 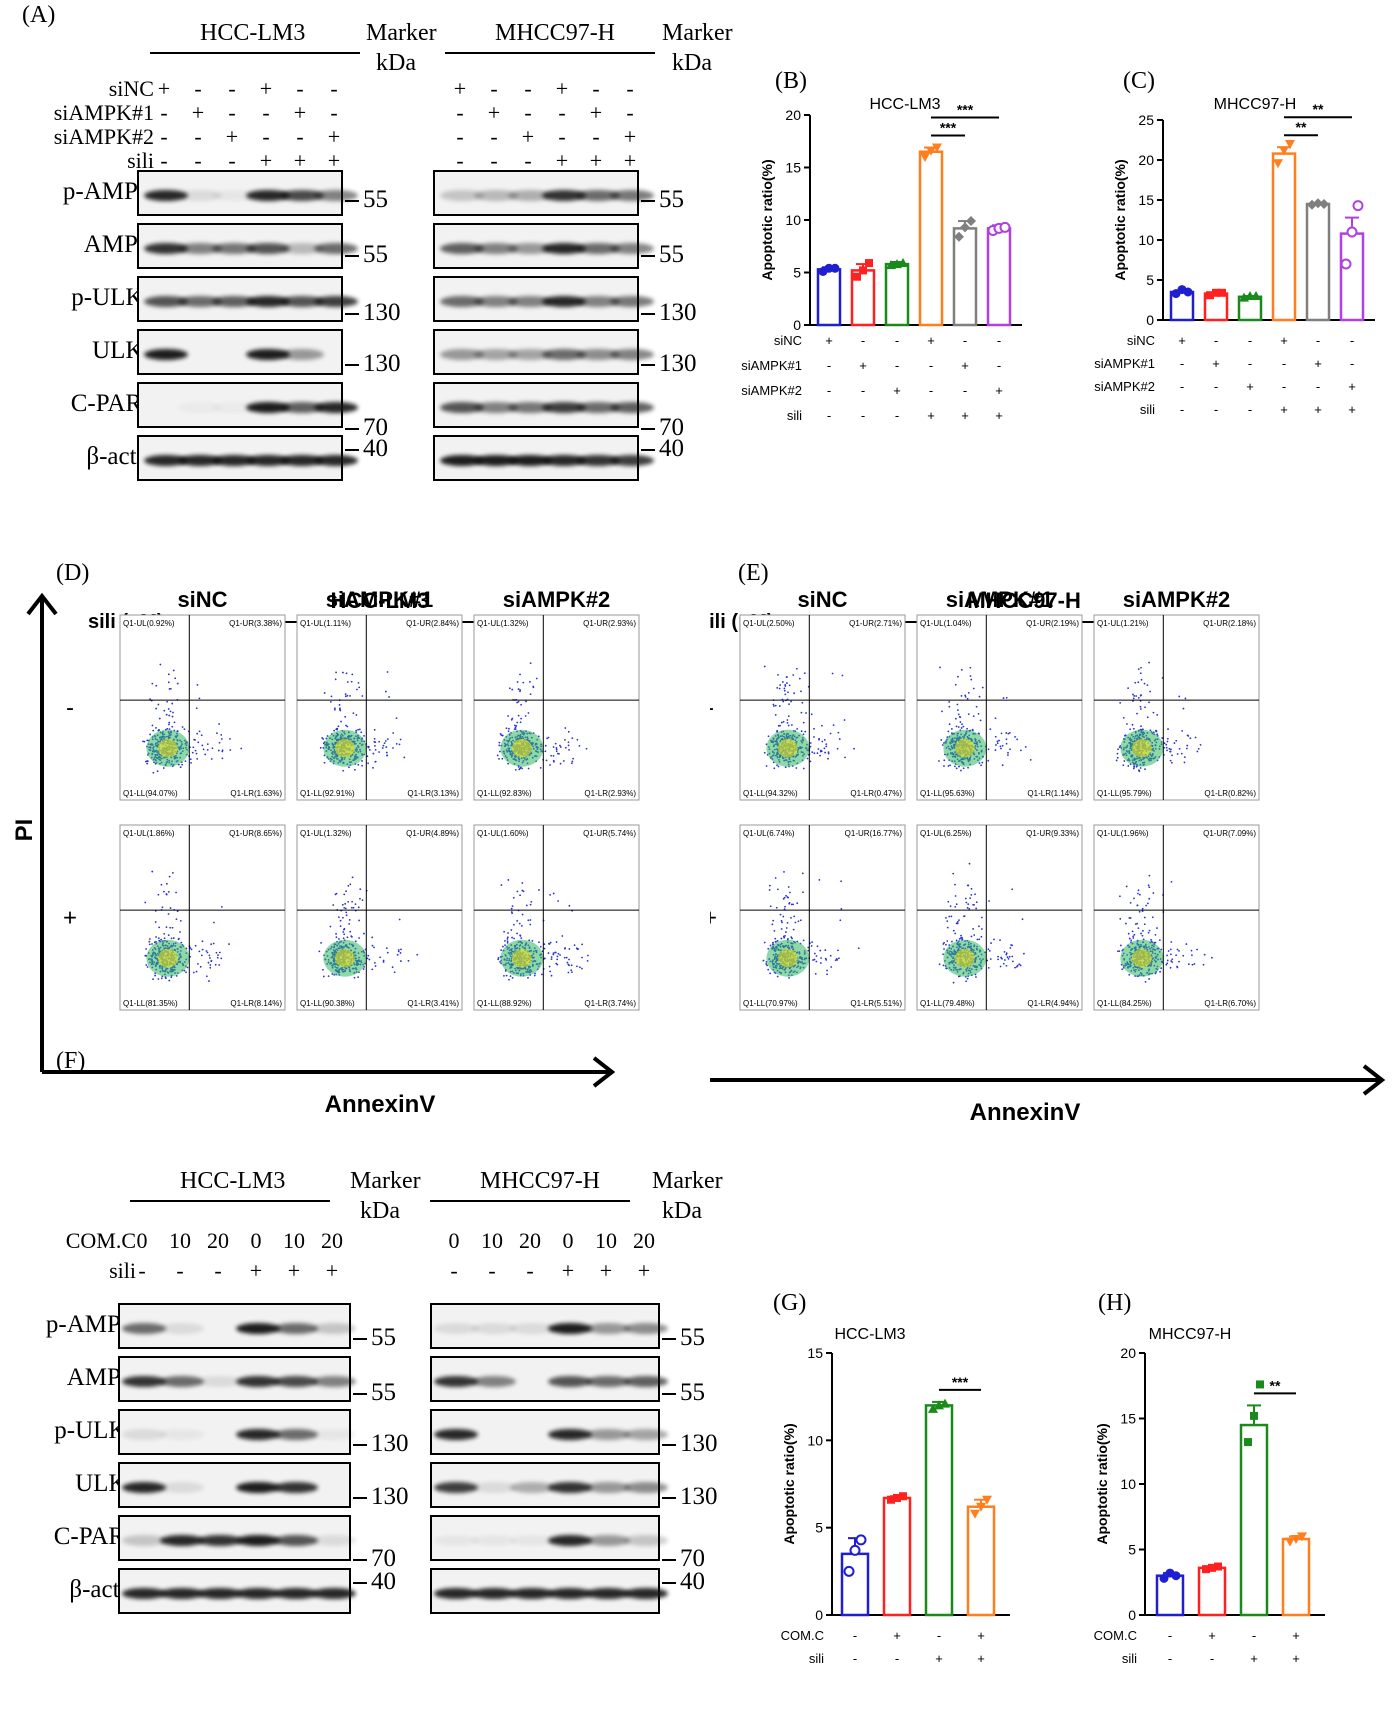 What do you see at coordinates (797, 325) in the screenshot?
I see `y-tick-label: 0` at bounding box center [797, 325].